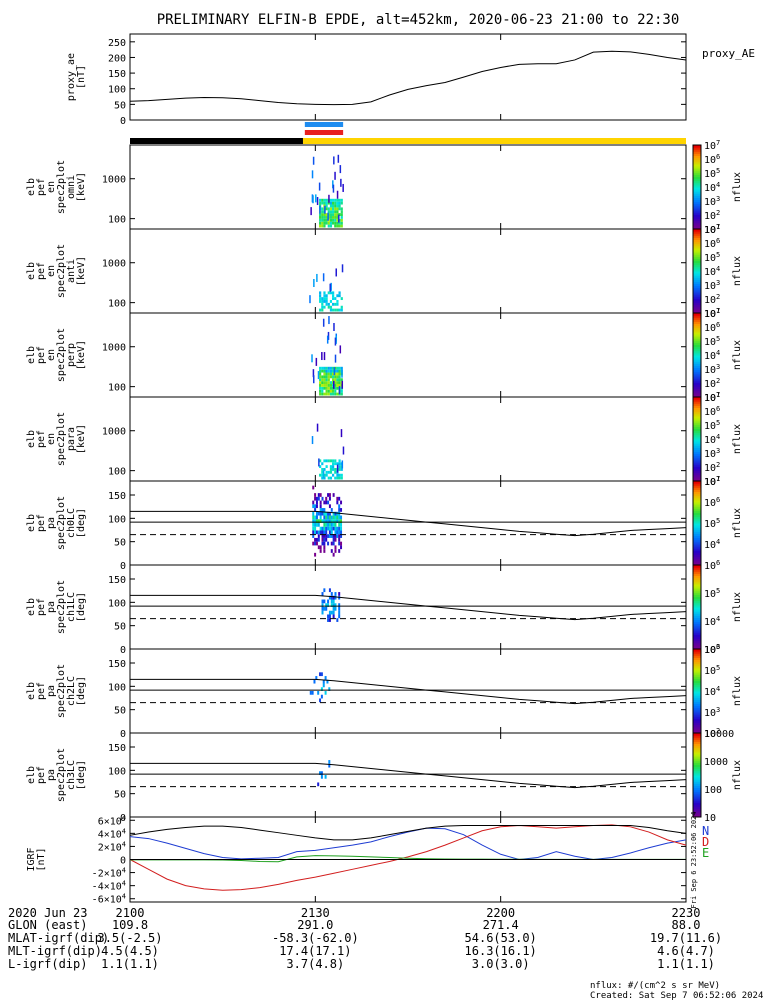  I want to click on footer-units: nflux: #/(cm^2 s sr MeV), so click(655, 986).